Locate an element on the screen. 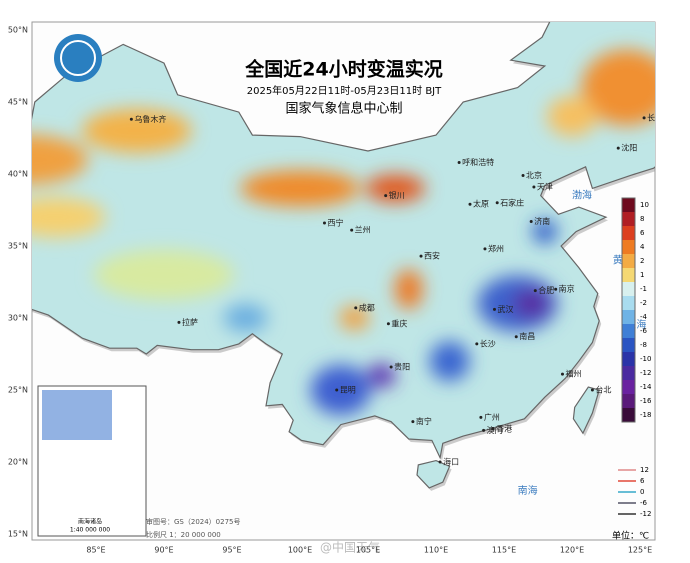 This screenshot has width=690, height=563. colorbar-label: -10 is located at coordinates (645, 359).